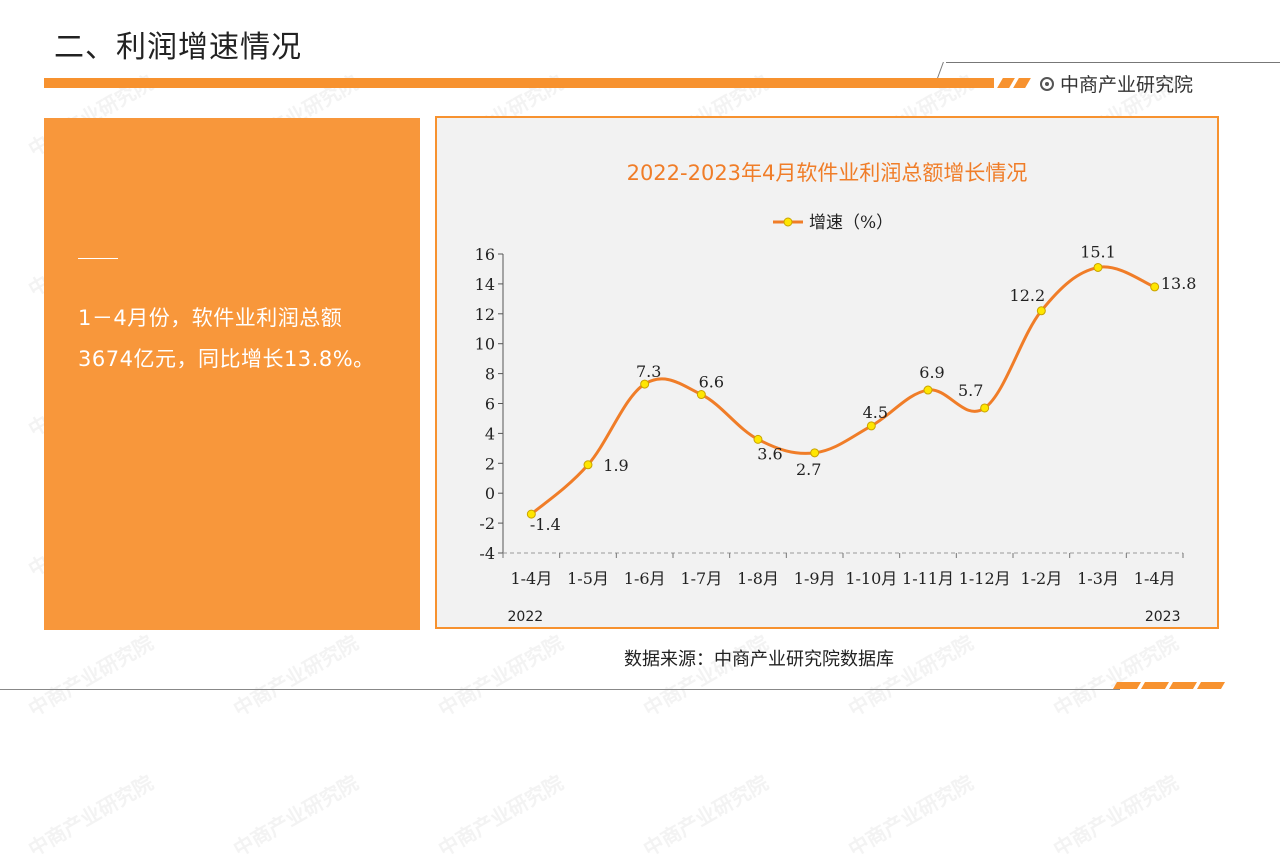 The height and width of the screenshot is (862, 1280). What do you see at coordinates (1113, 62) in the screenshot?
I see `header-divider-line` at bounding box center [1113, 62].